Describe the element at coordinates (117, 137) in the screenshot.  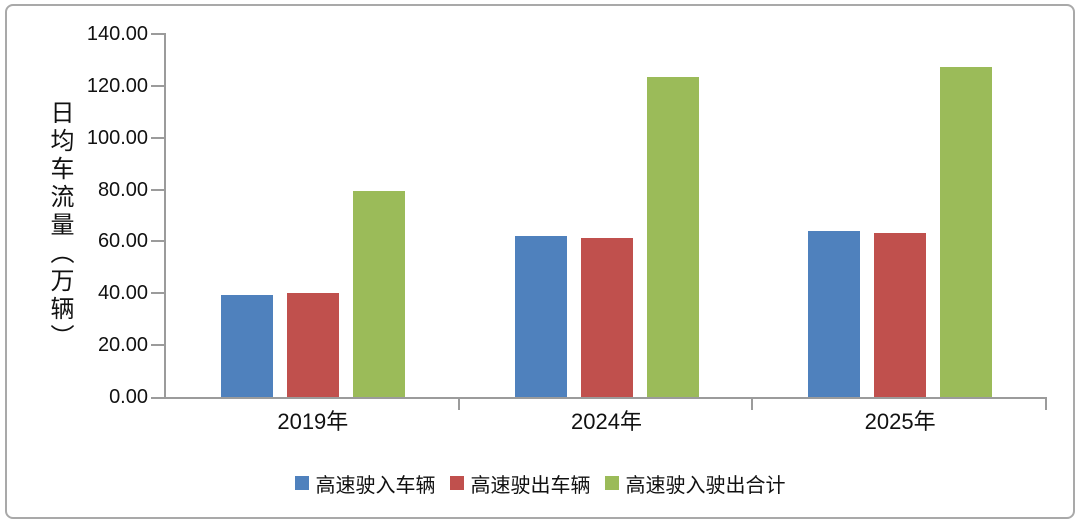
I see `y-axis-tick-label: 100.00` at that location.